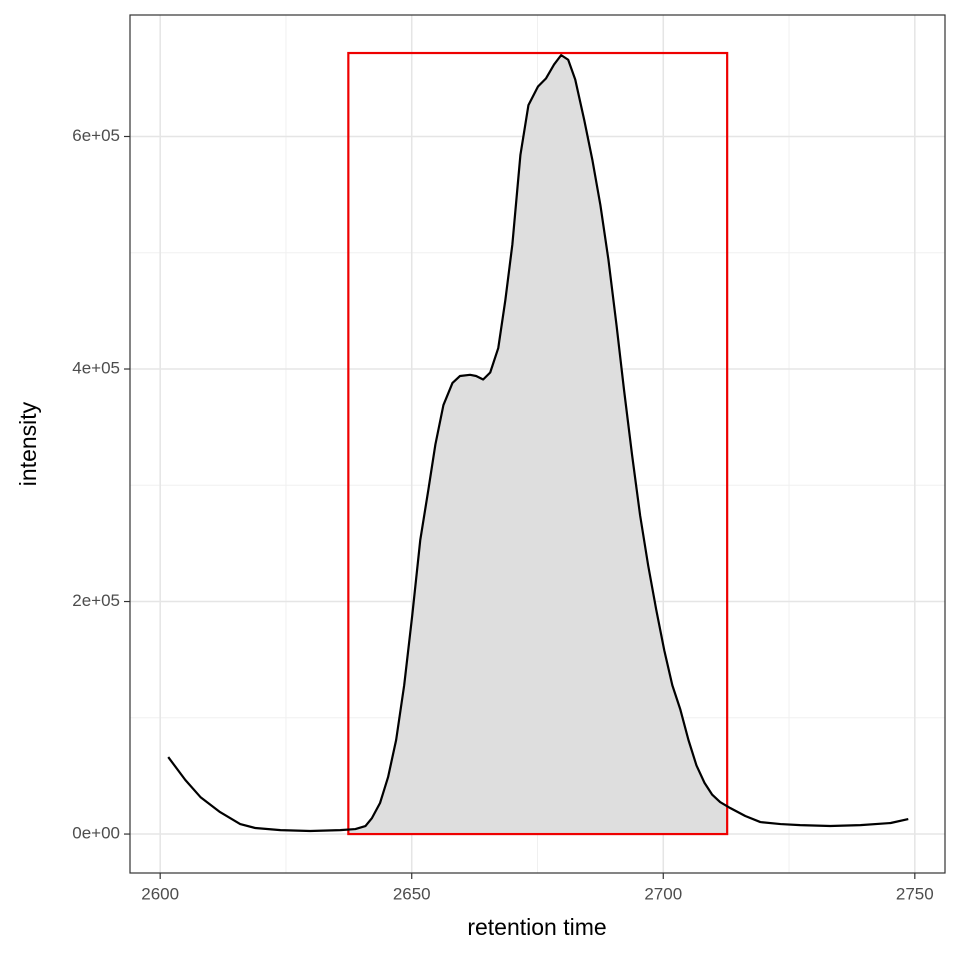  I want to click on y-tick-label: 0e+00, so click(96, 833).